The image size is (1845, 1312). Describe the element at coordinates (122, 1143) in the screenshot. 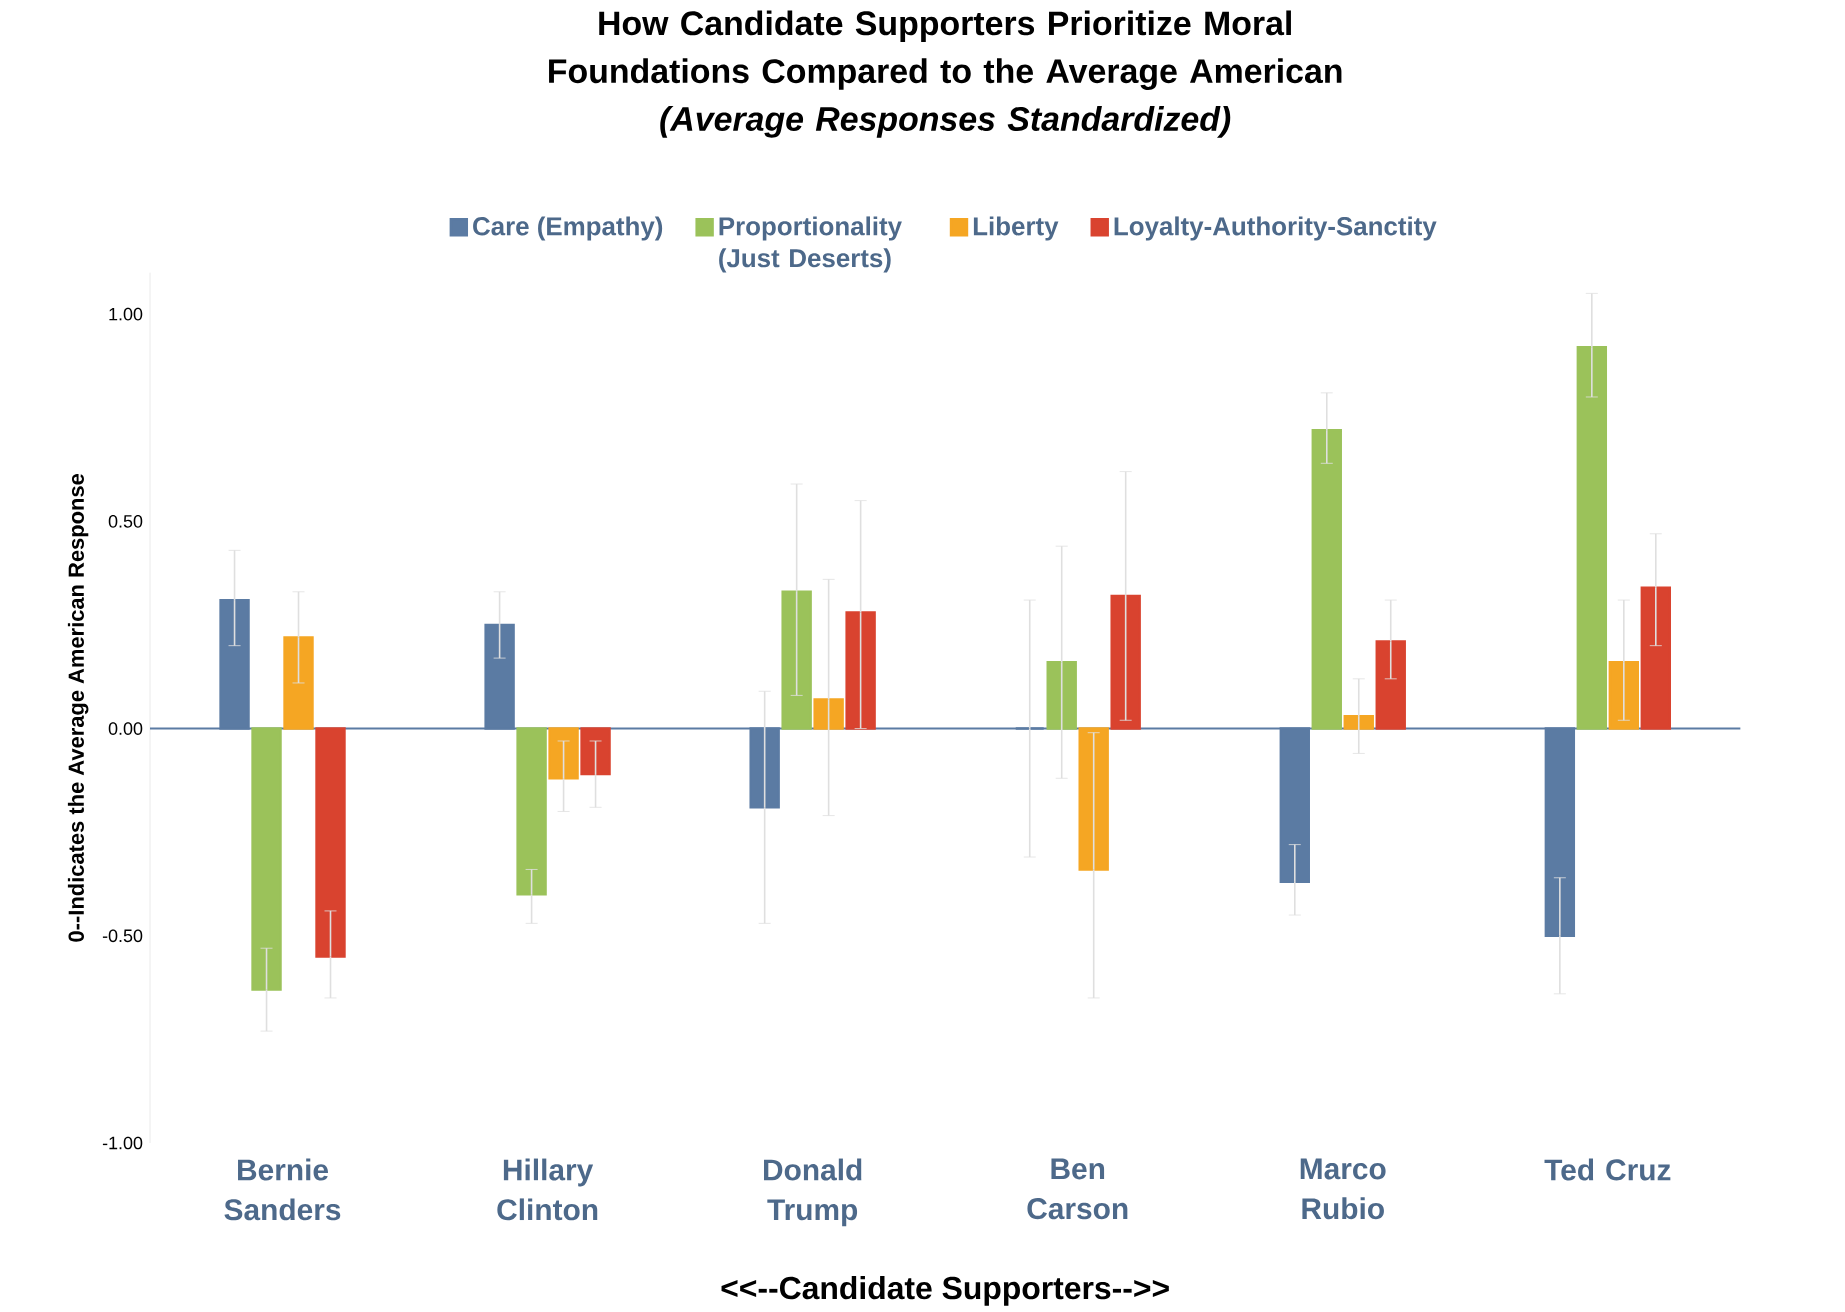

I see `y-tick-label: -1.00` at that location.